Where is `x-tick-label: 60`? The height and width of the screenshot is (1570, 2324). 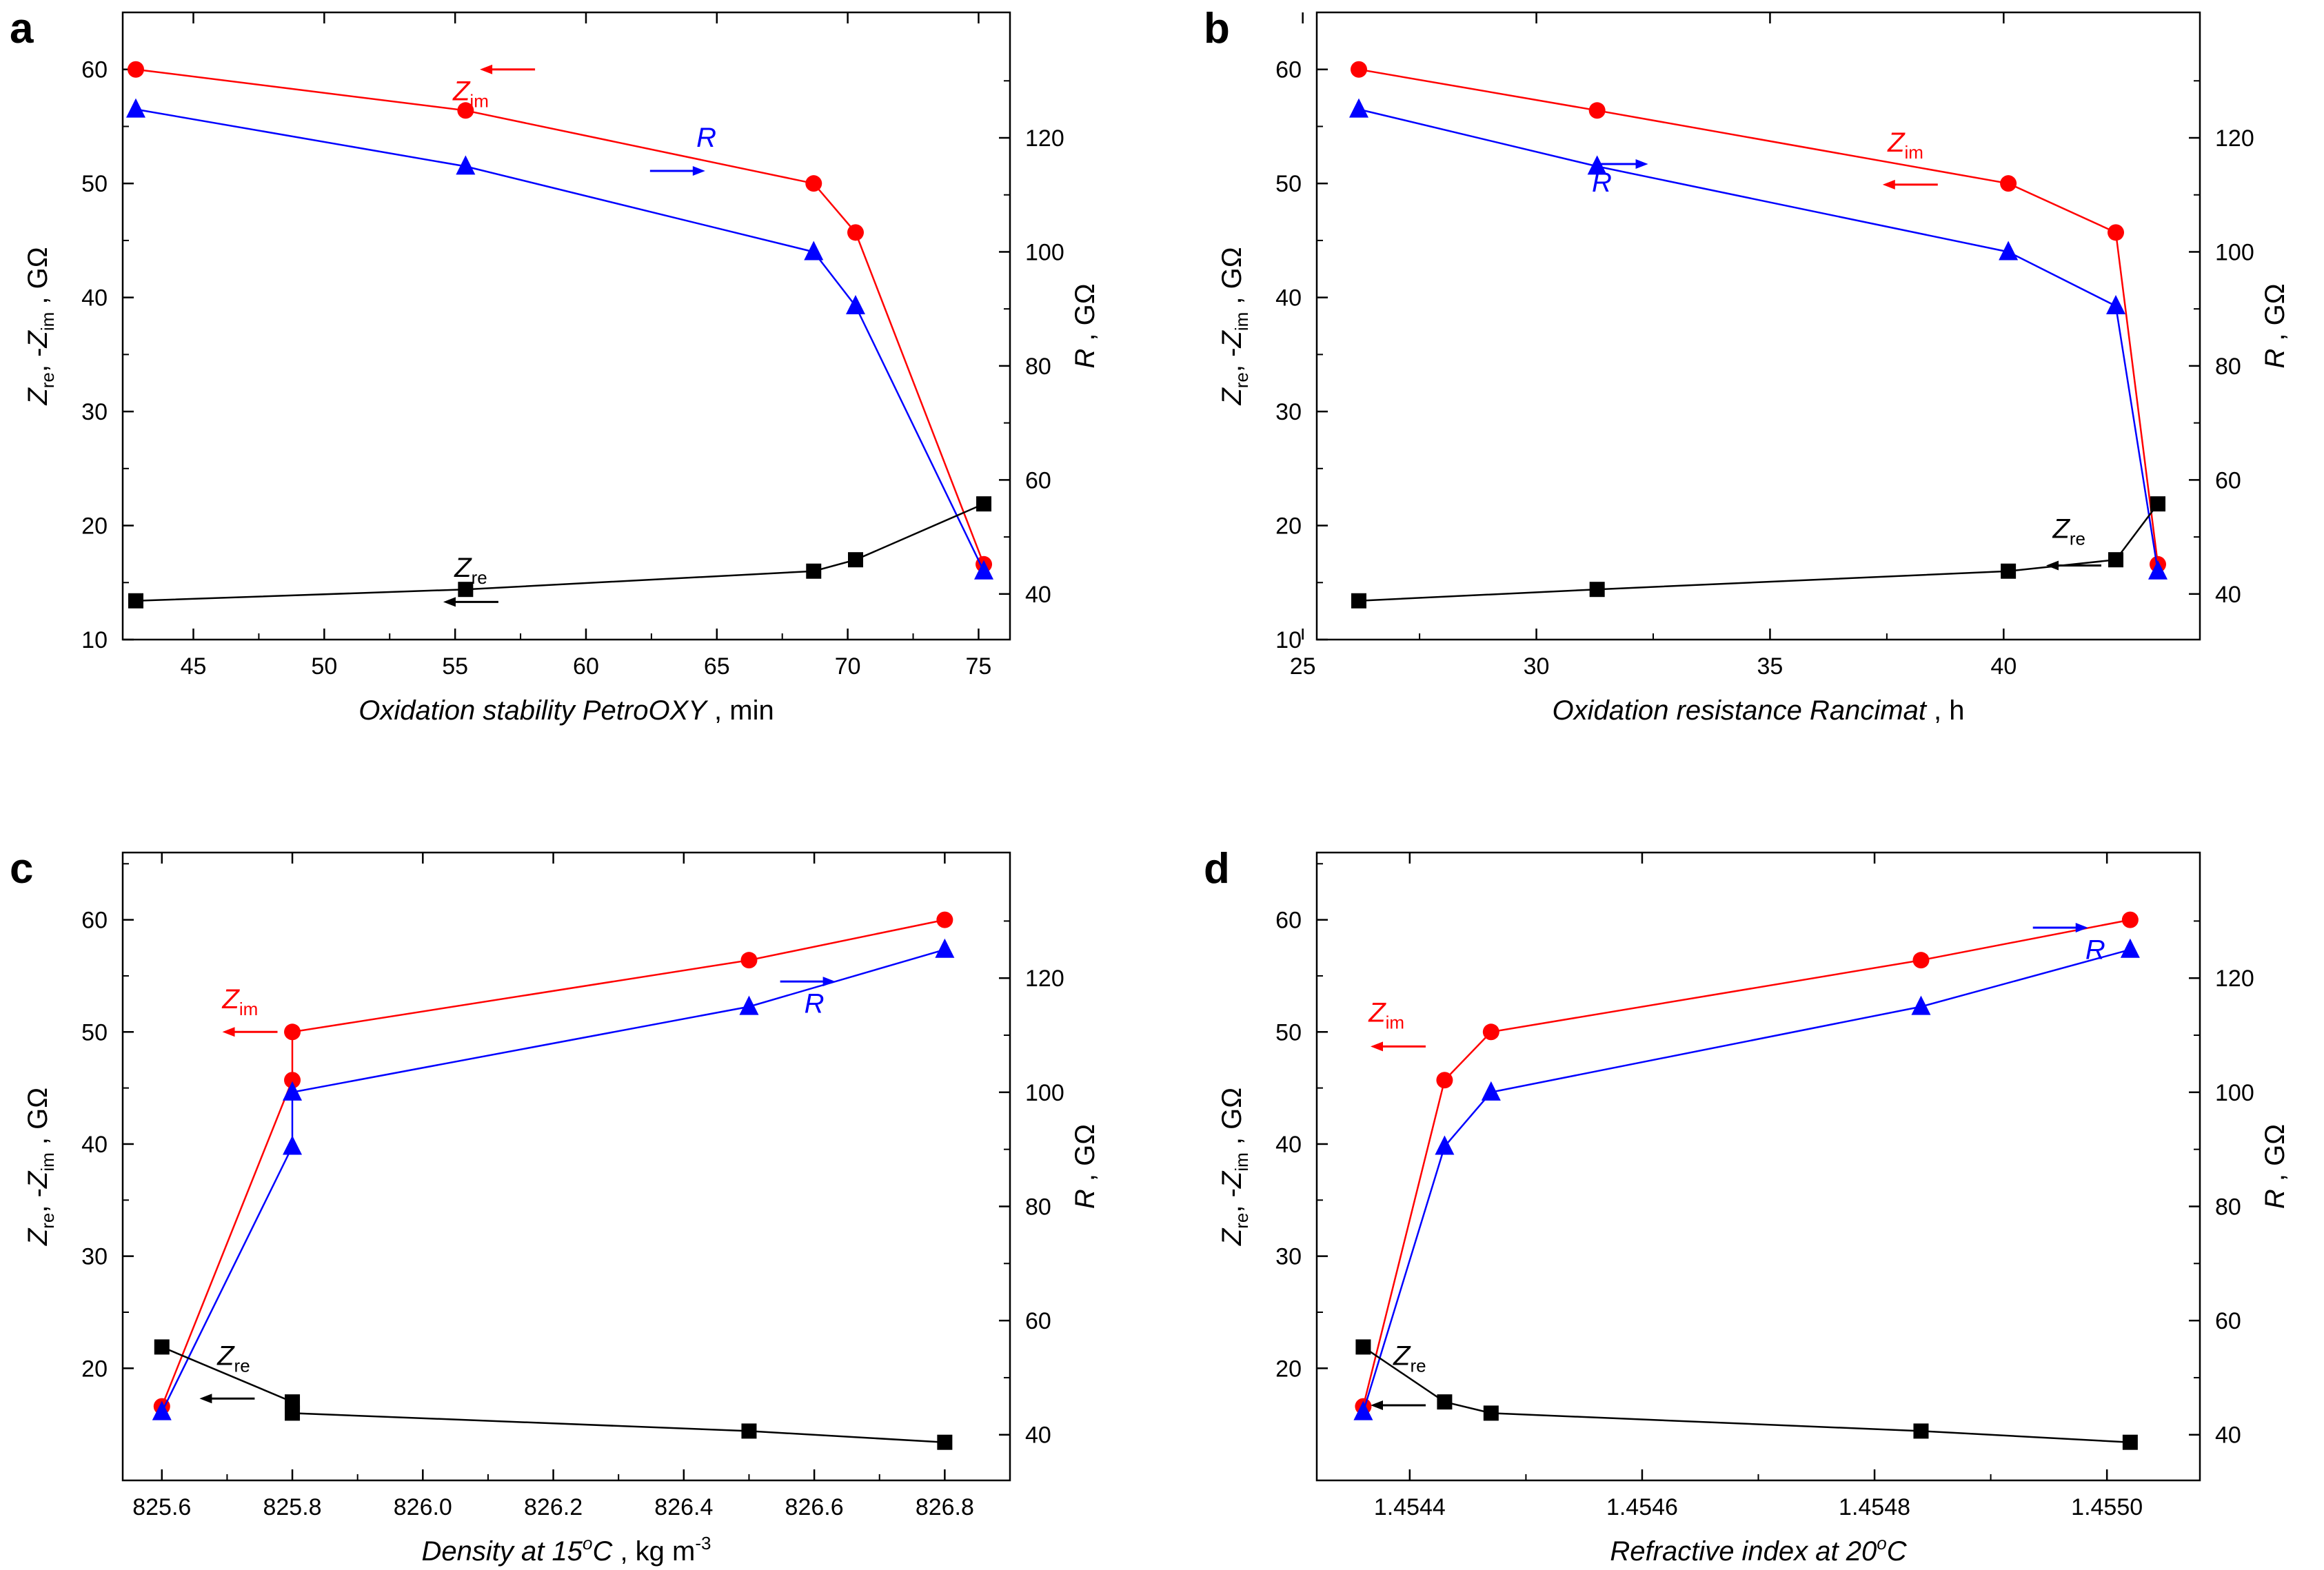 x-tick-label: 60 is located at coordinates (586, 666).